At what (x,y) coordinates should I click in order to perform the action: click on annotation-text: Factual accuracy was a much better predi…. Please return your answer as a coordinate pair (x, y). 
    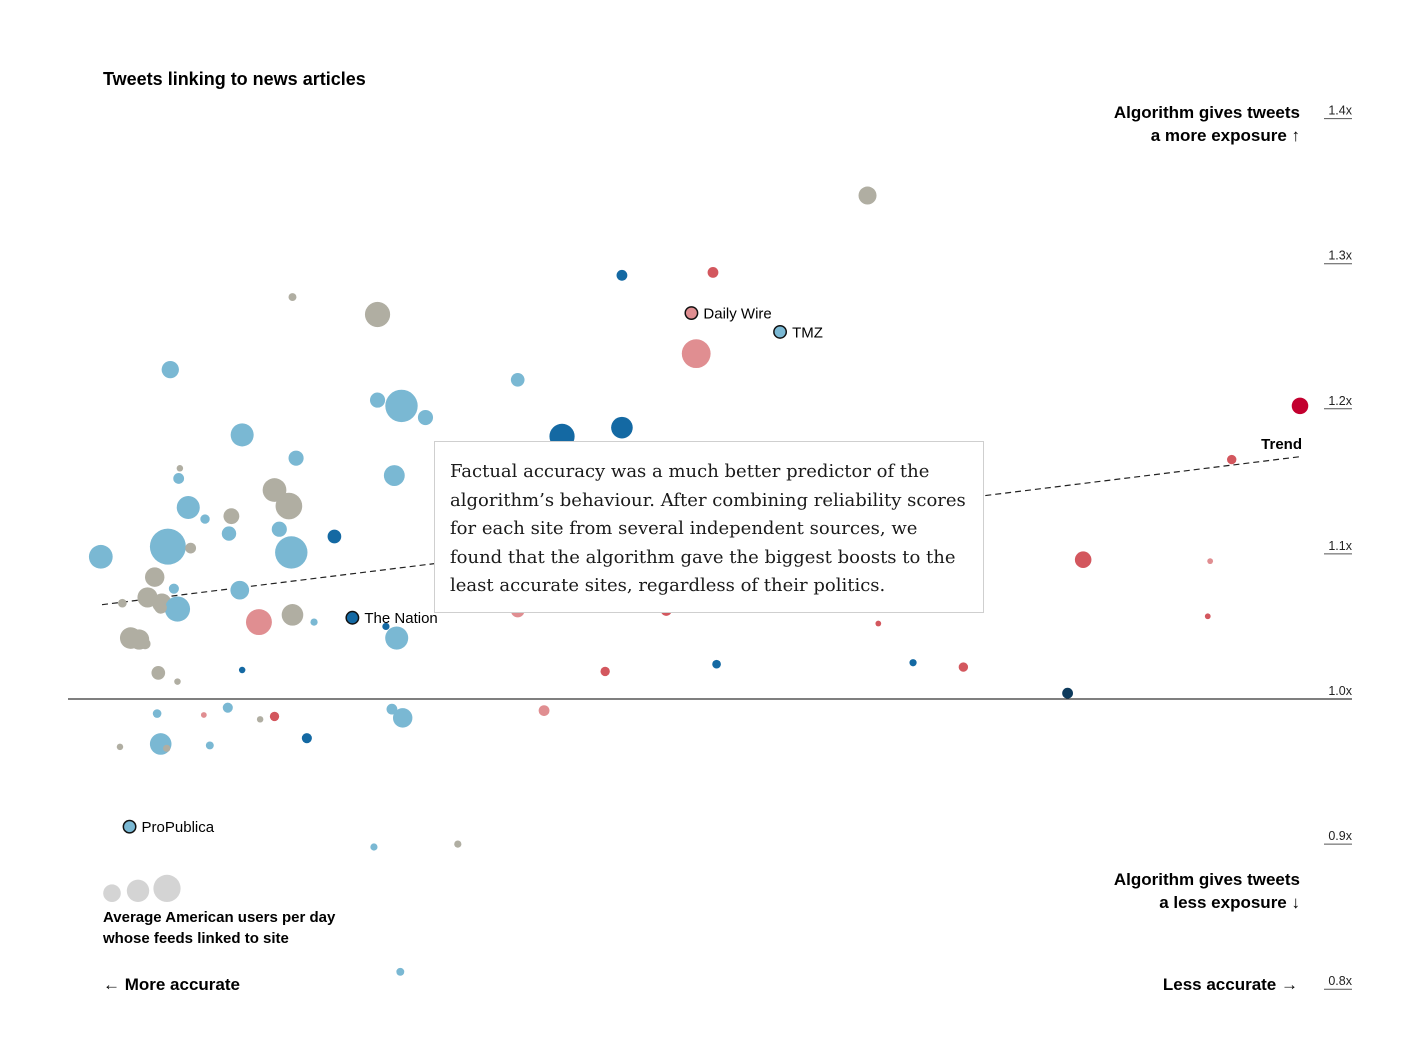
    Looking at the image, I should click on (708, 529).